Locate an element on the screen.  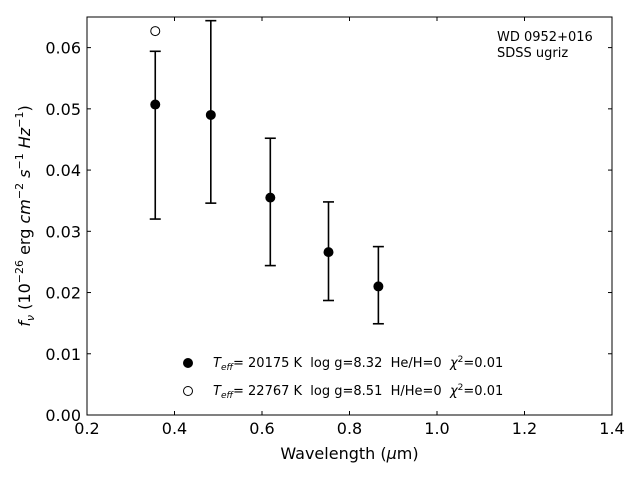
legend-marker-open is located at coordinates (188, 391).